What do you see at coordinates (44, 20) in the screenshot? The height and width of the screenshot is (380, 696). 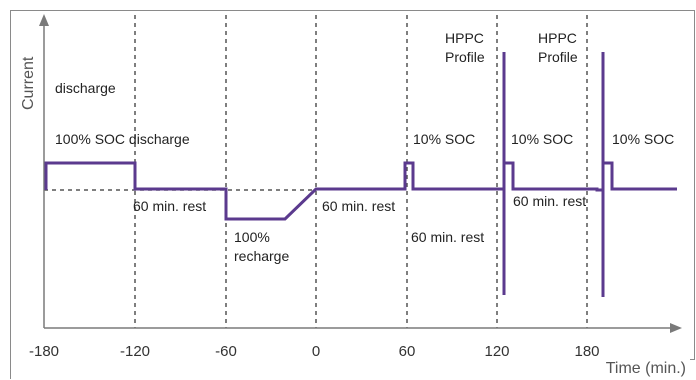 I see `y-axis-arrow` at bounding box center [44, 20].